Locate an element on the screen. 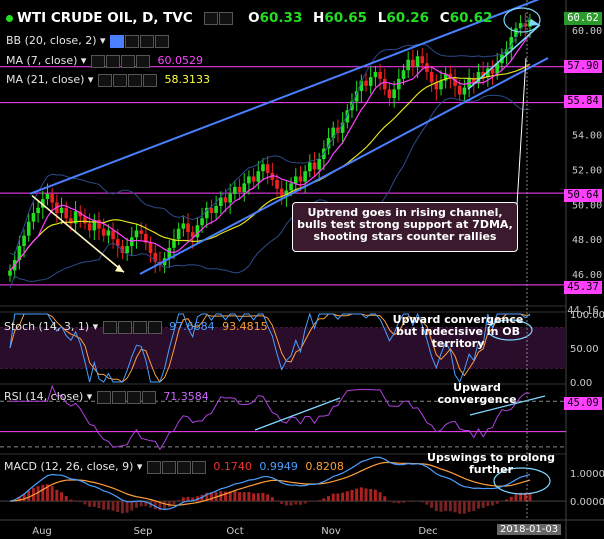 This screenshot has height=539, width=604. symbol-title: WTI CRUDE OIL, D, TVC is located at coordinates (105, 18).